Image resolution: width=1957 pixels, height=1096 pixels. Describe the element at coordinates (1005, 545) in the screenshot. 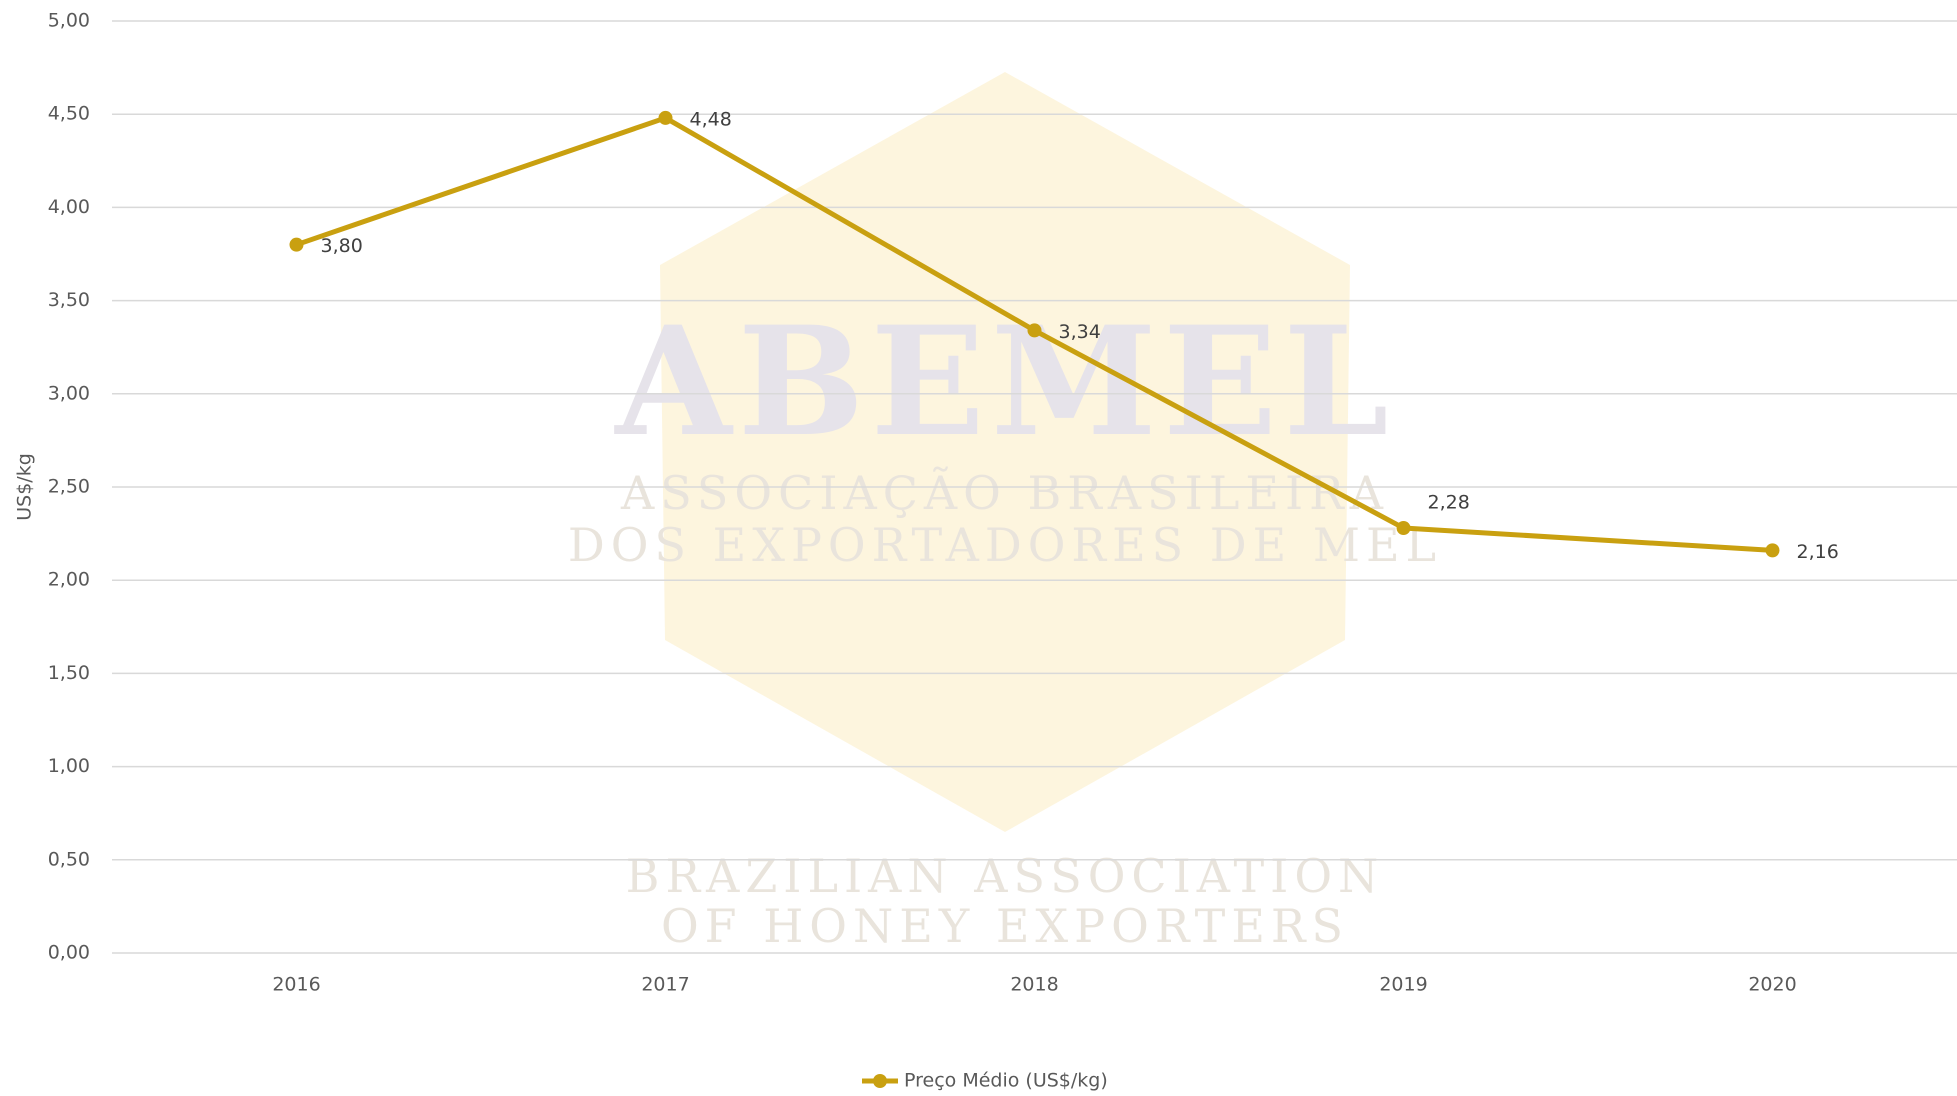

I see `watermark-text: DOS EXPORTADORES DE MEL` at that location.